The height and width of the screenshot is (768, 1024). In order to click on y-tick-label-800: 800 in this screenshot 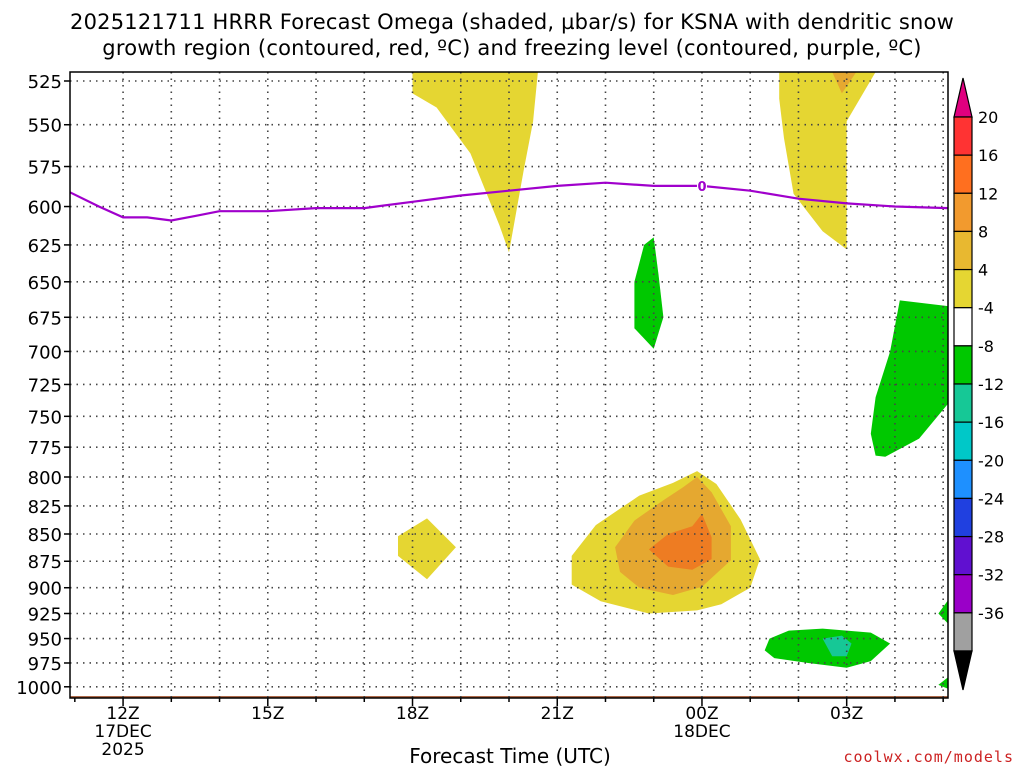, I will do `click(45, 478)`.